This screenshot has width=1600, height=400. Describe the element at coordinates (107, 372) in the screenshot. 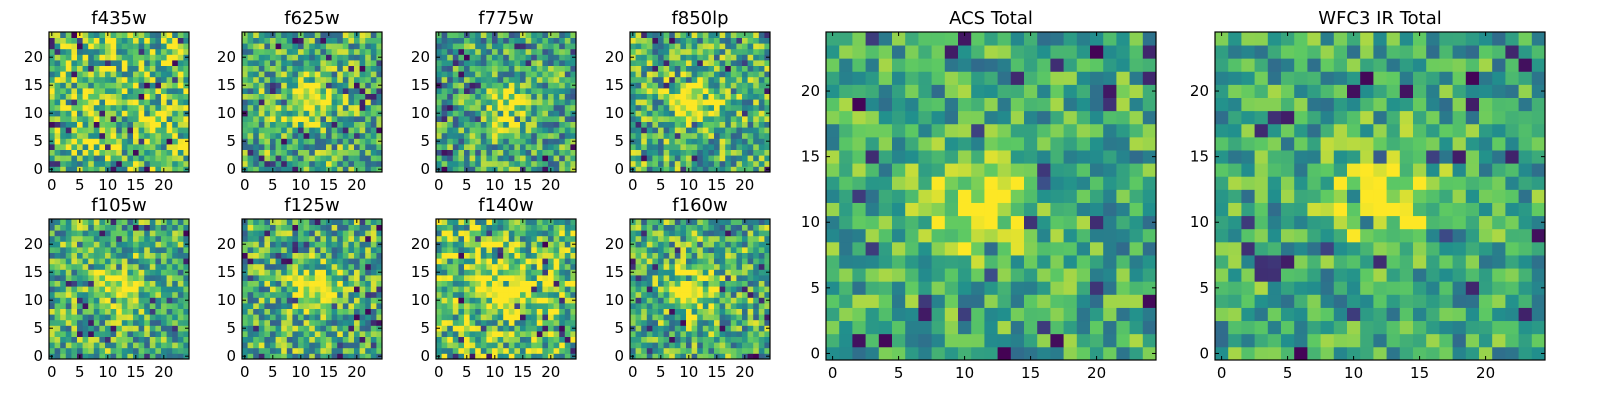

I see `x-tick-label: 10` at that location.